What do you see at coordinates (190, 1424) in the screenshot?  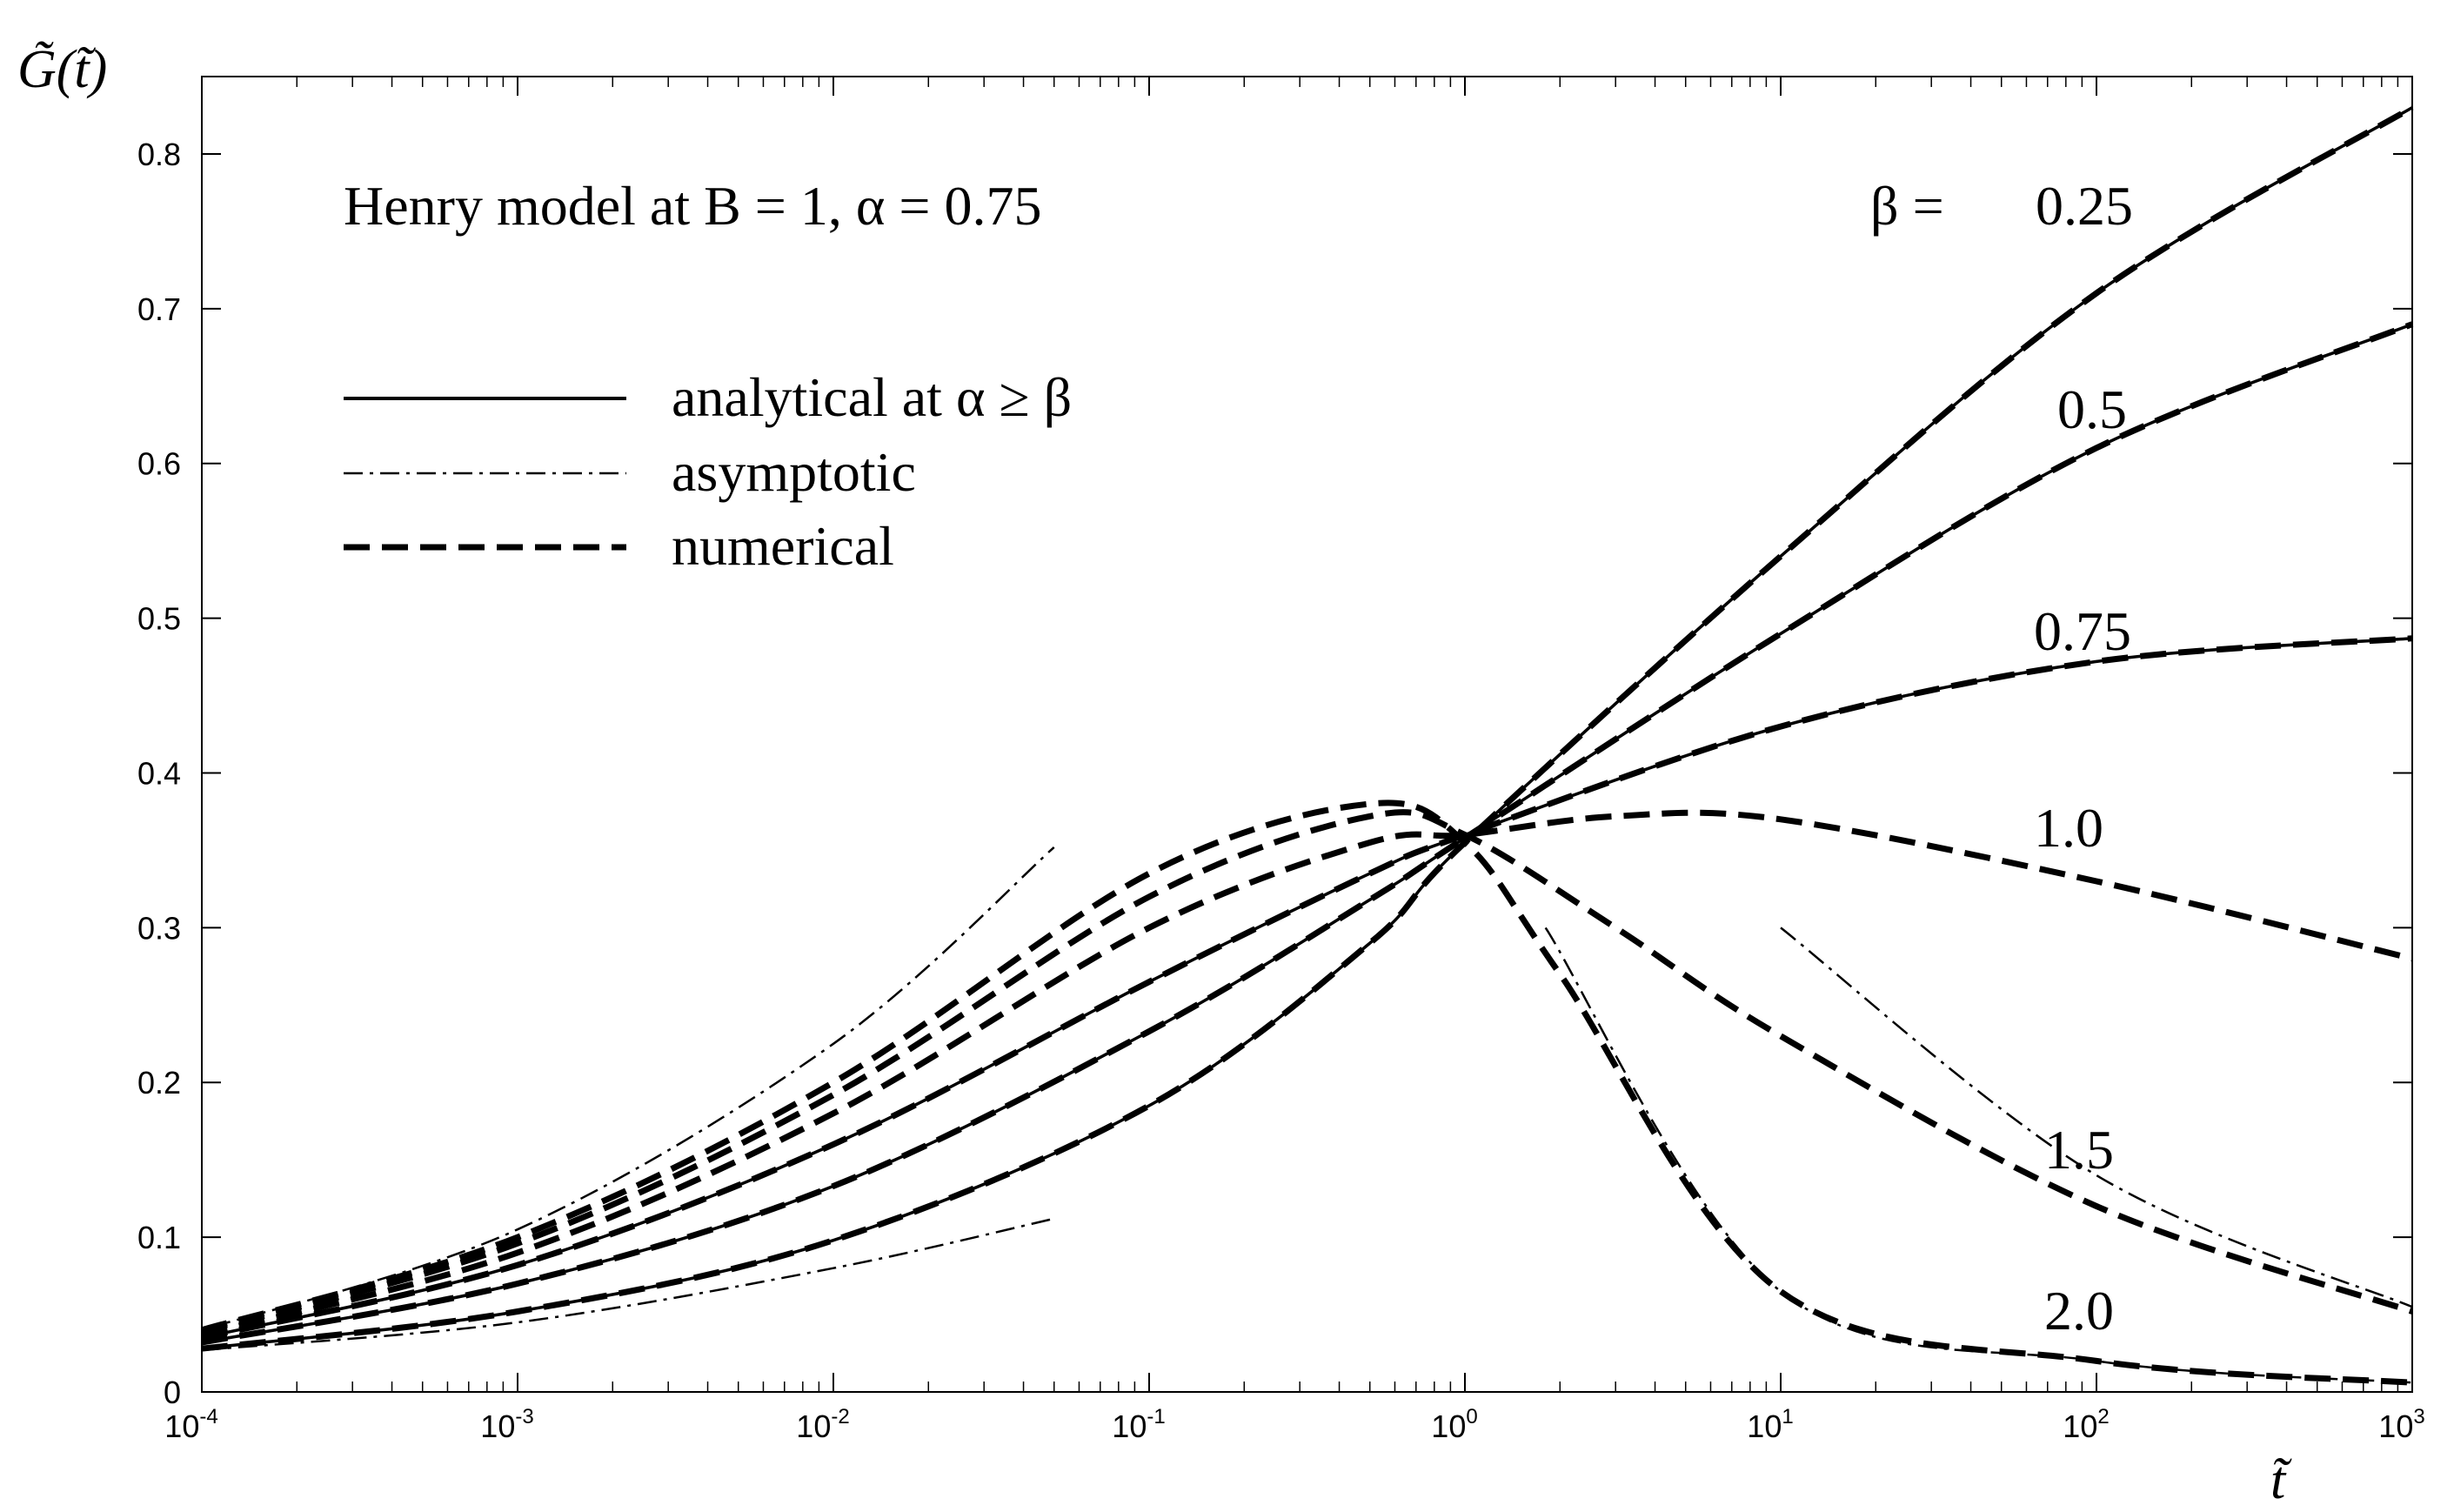 I see `x-tick-label: 10⁻⁴` at bounding box center [190, 1424].